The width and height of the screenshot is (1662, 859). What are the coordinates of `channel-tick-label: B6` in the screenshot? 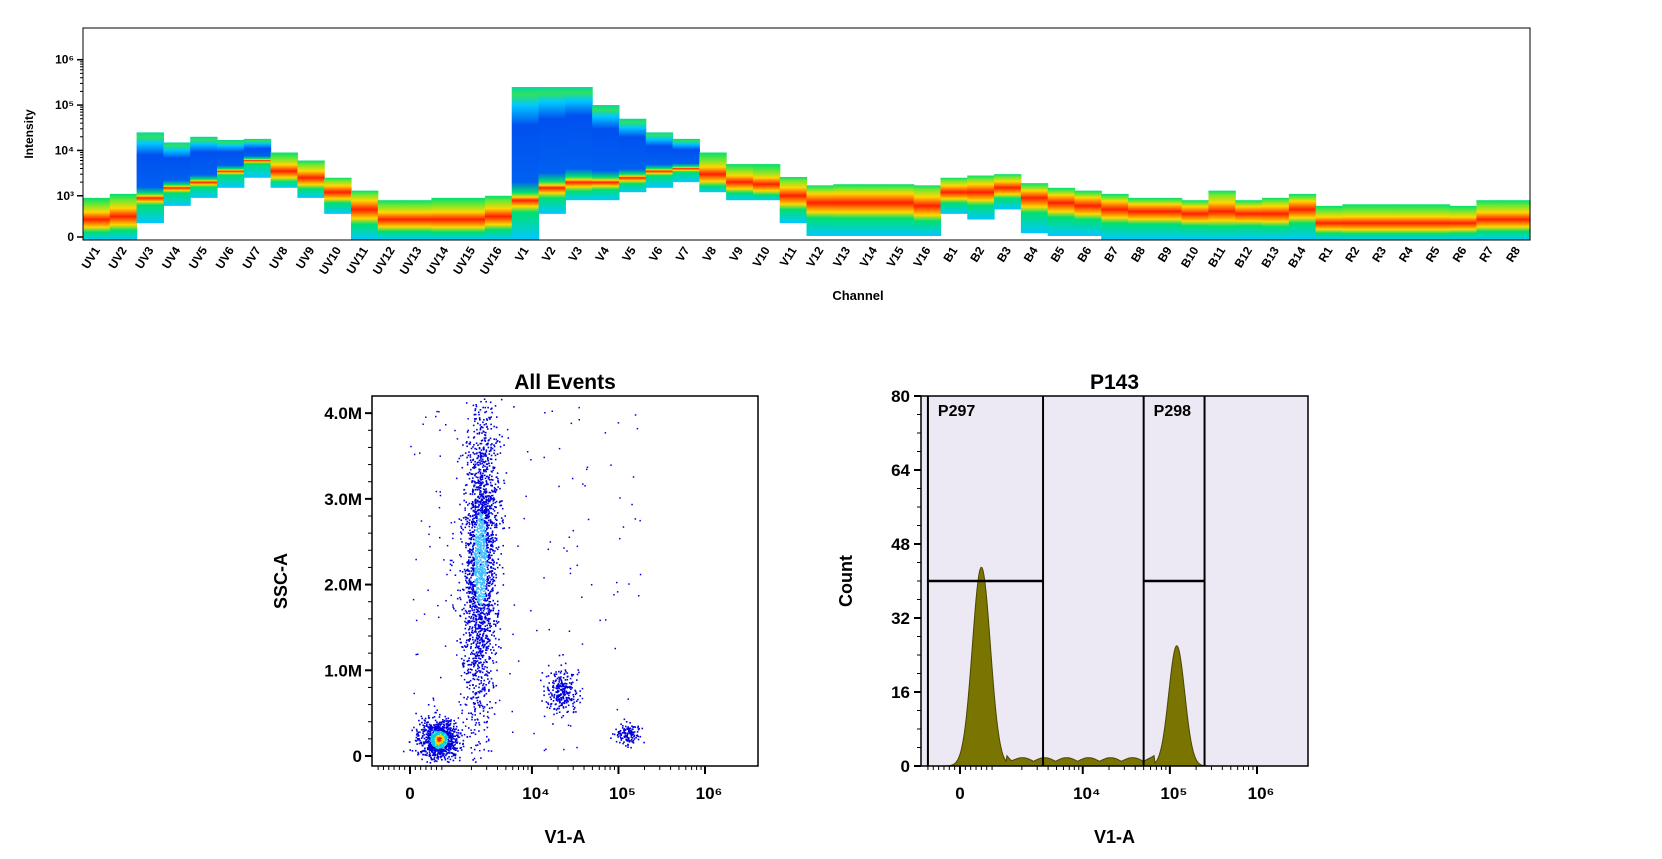 It's located at (1084, 254).